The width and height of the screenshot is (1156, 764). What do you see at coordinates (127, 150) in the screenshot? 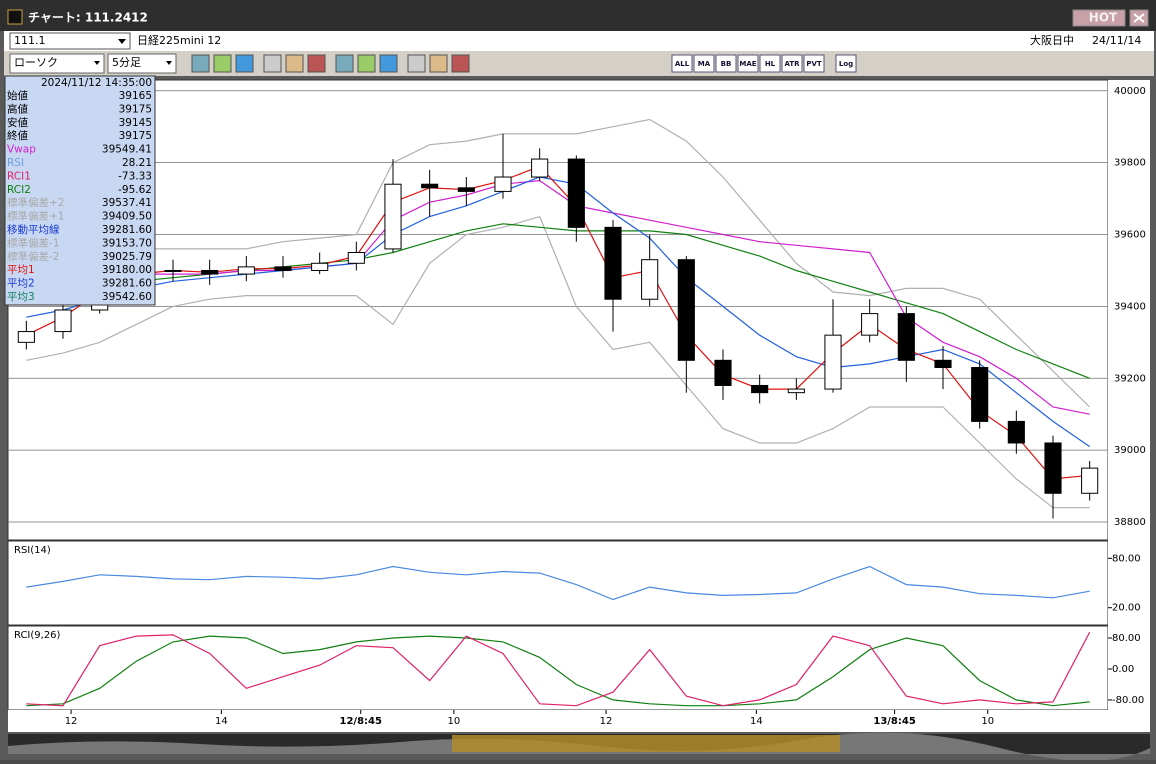
I see `info-value: 39549.41` at bounding box center [127, 150].